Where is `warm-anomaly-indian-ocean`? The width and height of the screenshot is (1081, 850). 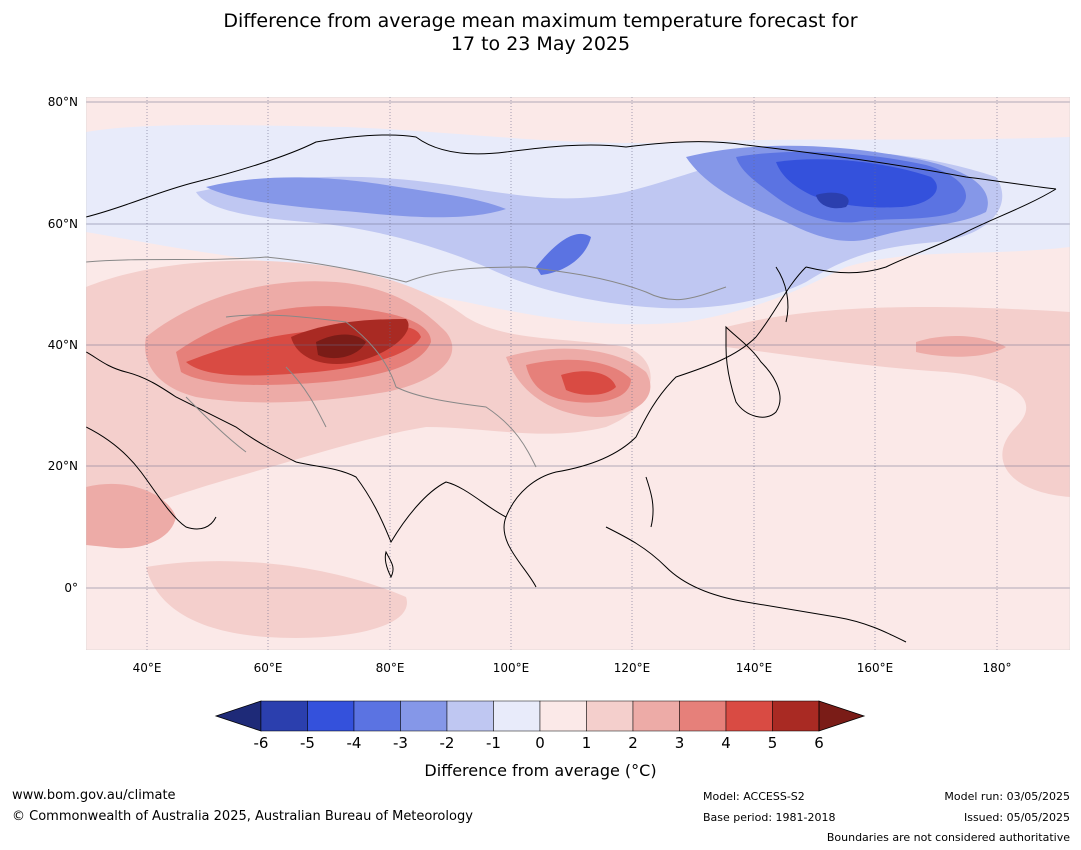 warm-anomaly-indian-ocean is located at coordinates (276, 599).